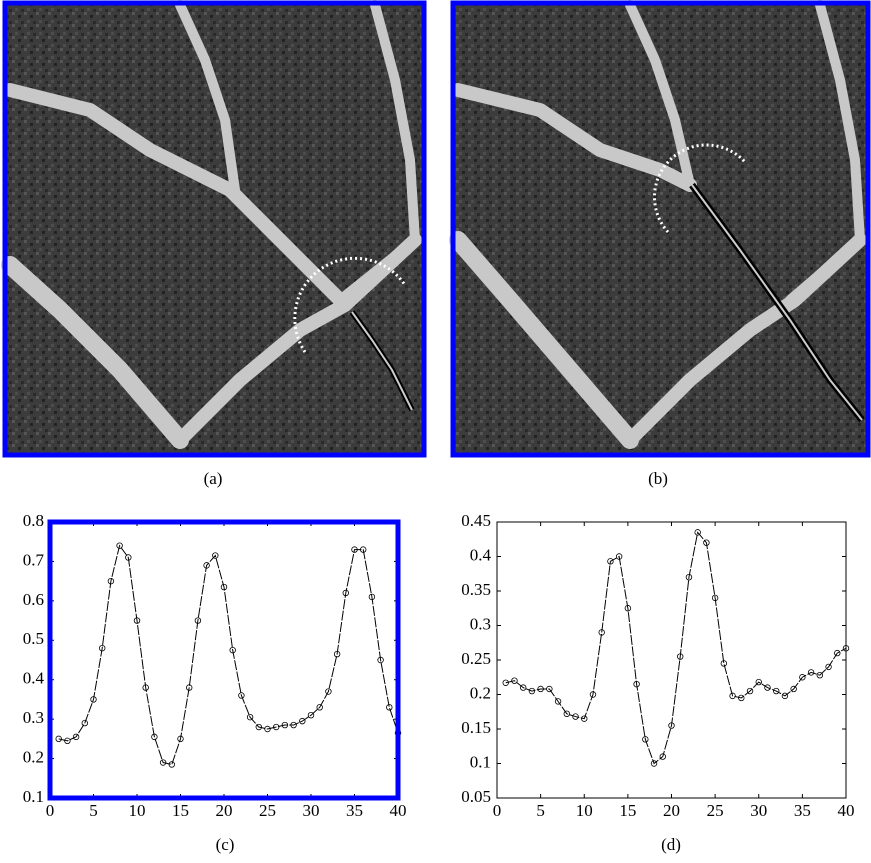 Image resolution: width=871 pixels, height=863 pixels. What do you see at coordinates (715, 810) in the screenshot?
I see `x-tick-label: 25` at bounding box center [715, 810].